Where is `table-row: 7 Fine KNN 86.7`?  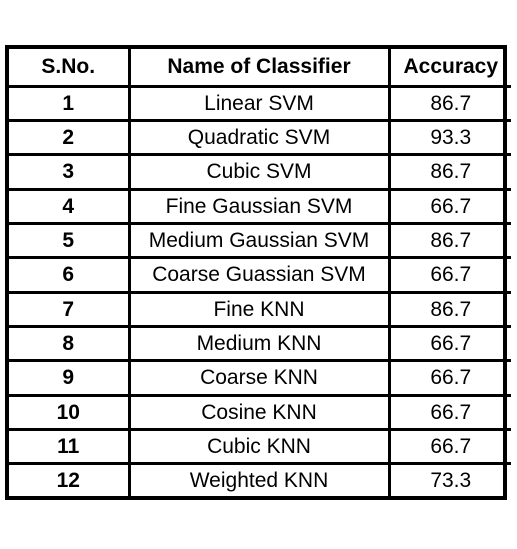 table-row: 7 Fine KNN 86.7 is located at coordinates (260, 309).